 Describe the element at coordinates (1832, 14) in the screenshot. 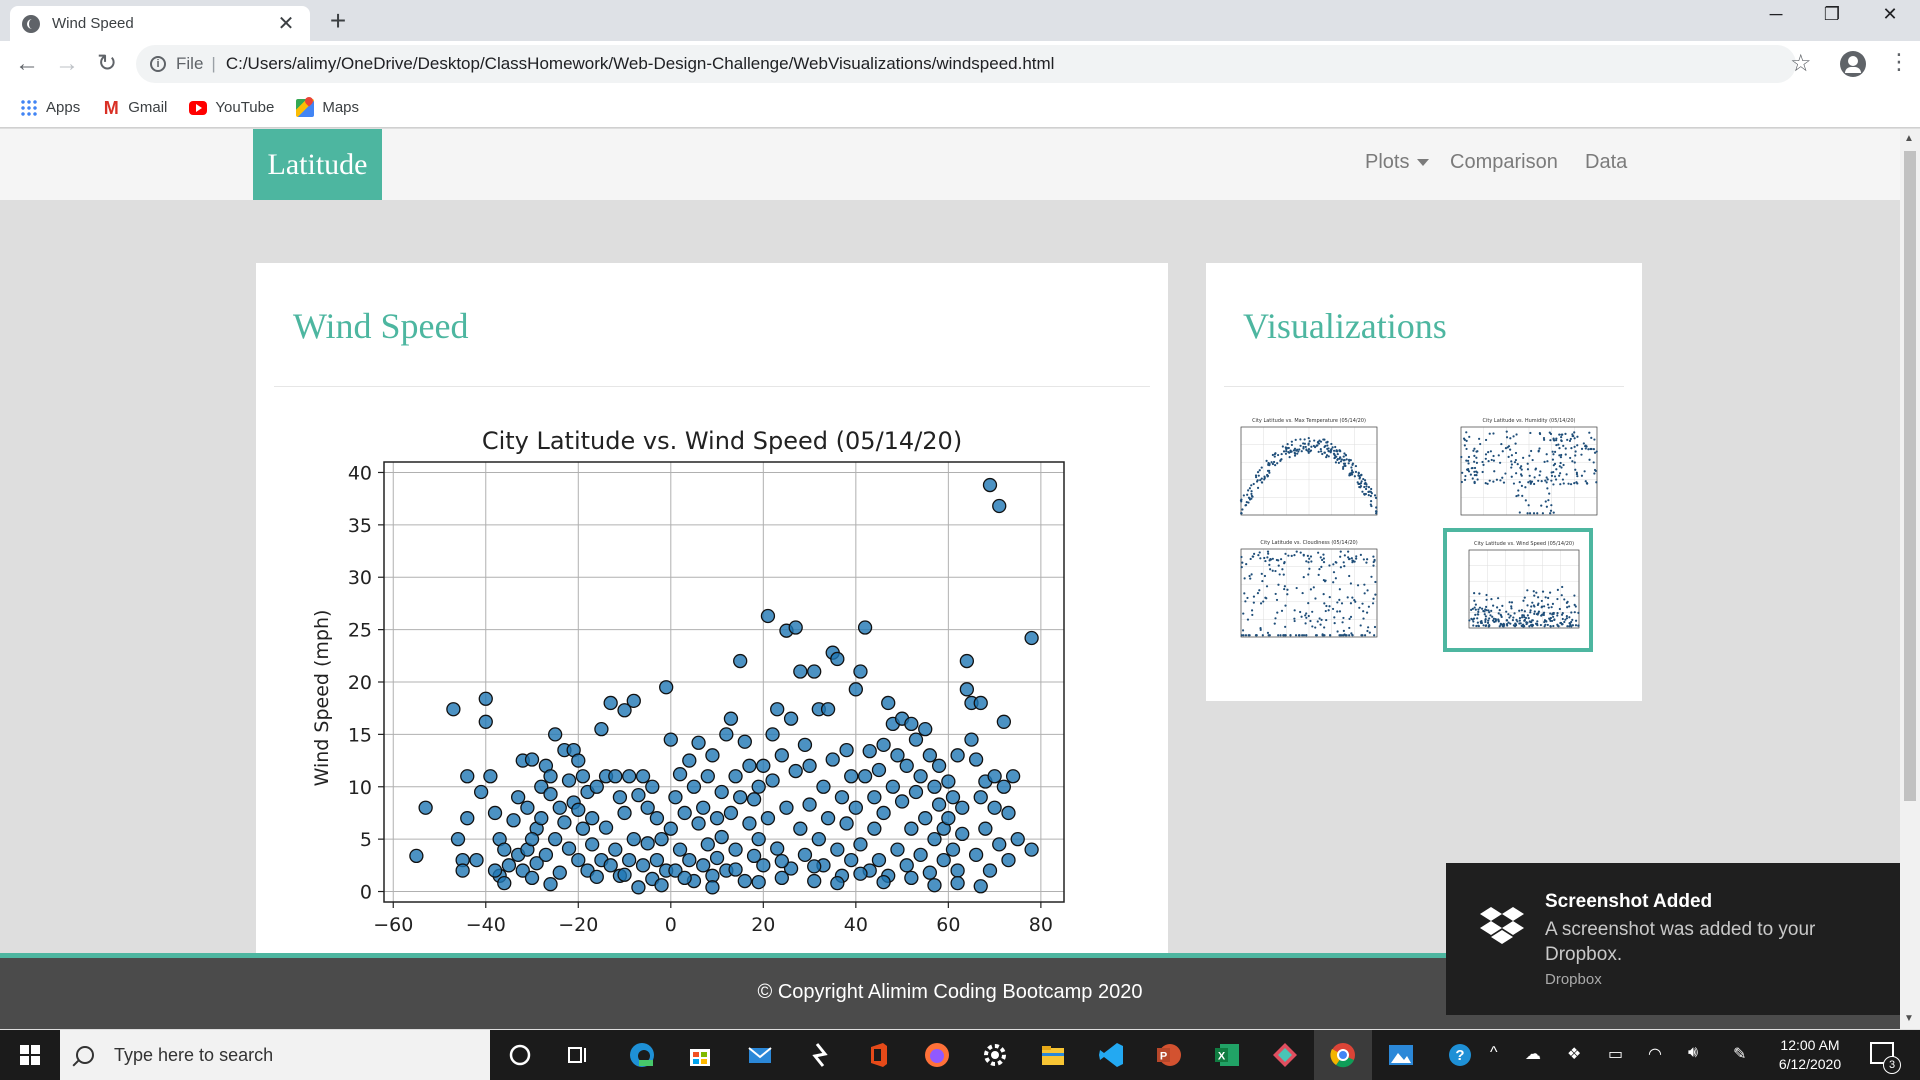

I see `restore-button: ❐` at that location.